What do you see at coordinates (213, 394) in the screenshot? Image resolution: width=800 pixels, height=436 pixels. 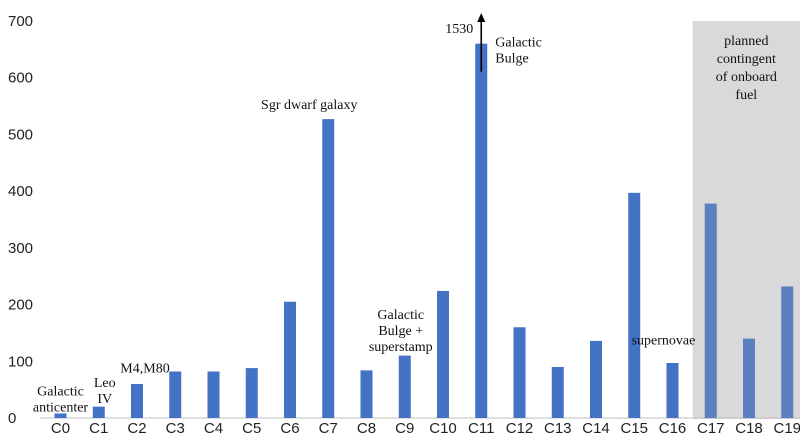 I see `bar-C4` at bounding box center [213, 394].